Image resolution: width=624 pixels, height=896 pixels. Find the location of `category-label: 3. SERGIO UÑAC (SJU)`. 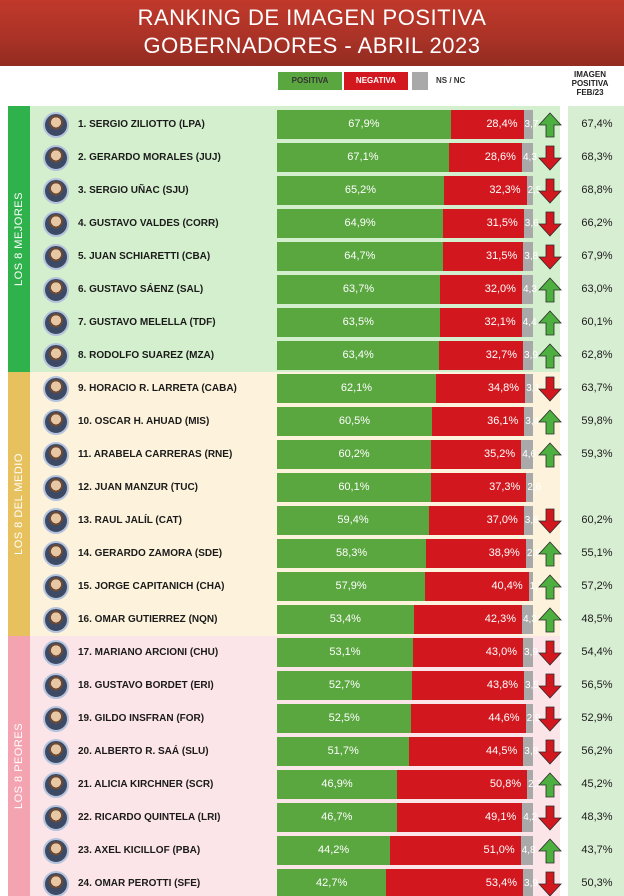

category-label: 3. SERGIO UÑAC (SJU) is located at coordinates (133, 190).